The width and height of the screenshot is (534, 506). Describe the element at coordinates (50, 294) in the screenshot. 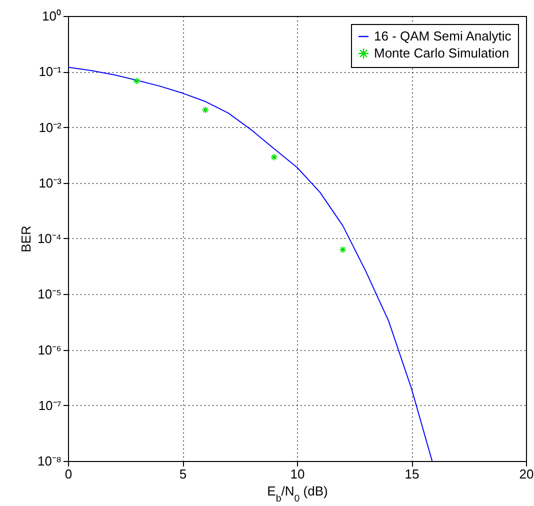

I see `y-tick-label: 10⁻⁵` at that location.